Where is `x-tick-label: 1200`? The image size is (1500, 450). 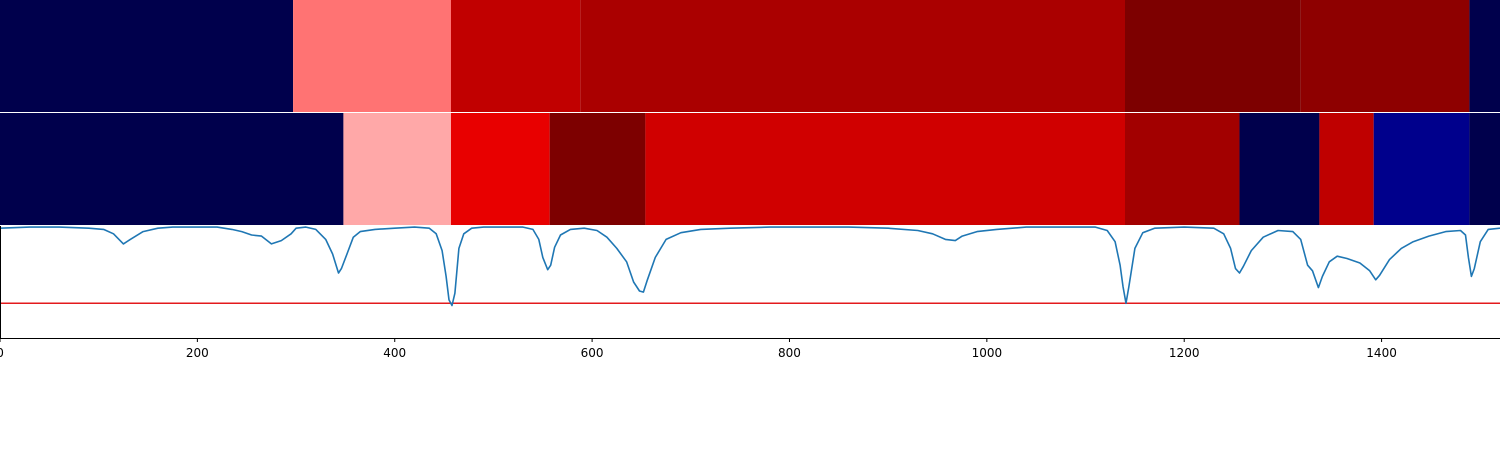 x-tick-label: 1200 is located at coordinates (1184, 353).